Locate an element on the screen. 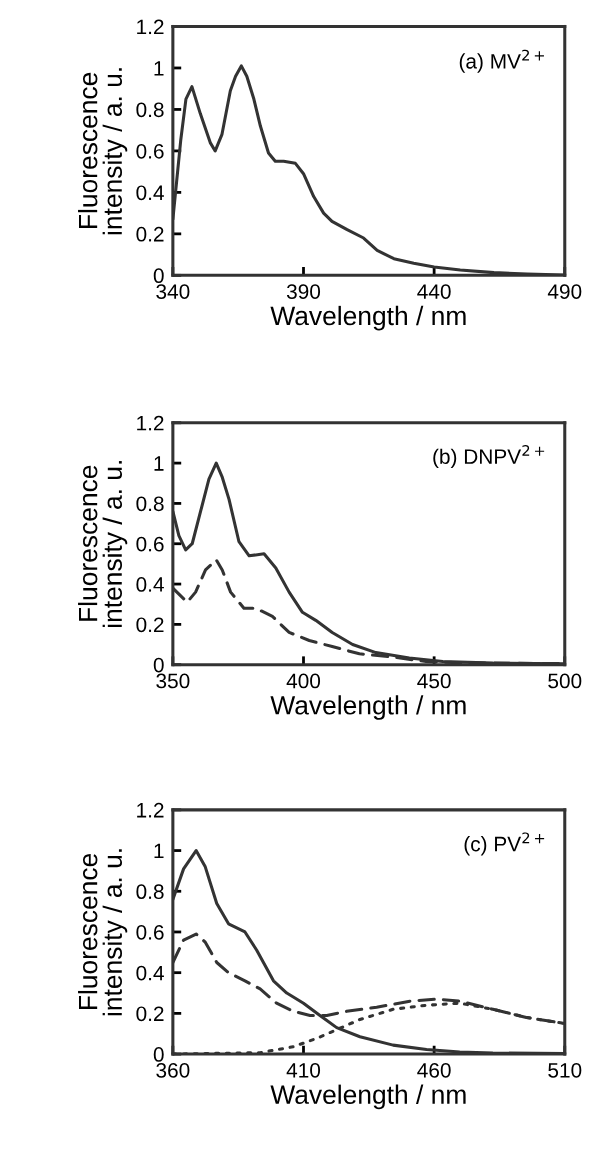 Image resolution: width=592 pixels, height=1152 pixels. x-tick-label: 500 is located at coordinates (565, 681).